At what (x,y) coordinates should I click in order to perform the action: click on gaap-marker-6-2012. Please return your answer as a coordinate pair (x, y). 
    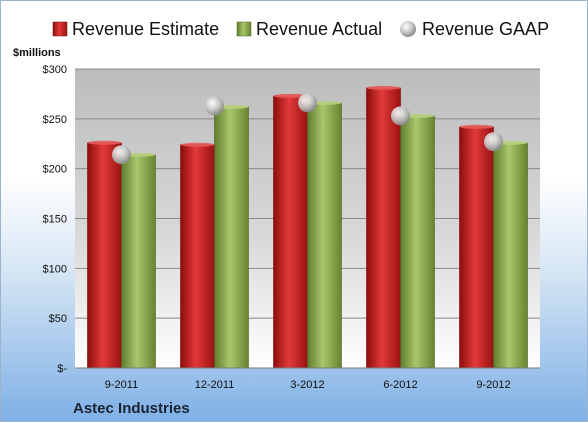
    Looking at the image, I should click on (400, 116).